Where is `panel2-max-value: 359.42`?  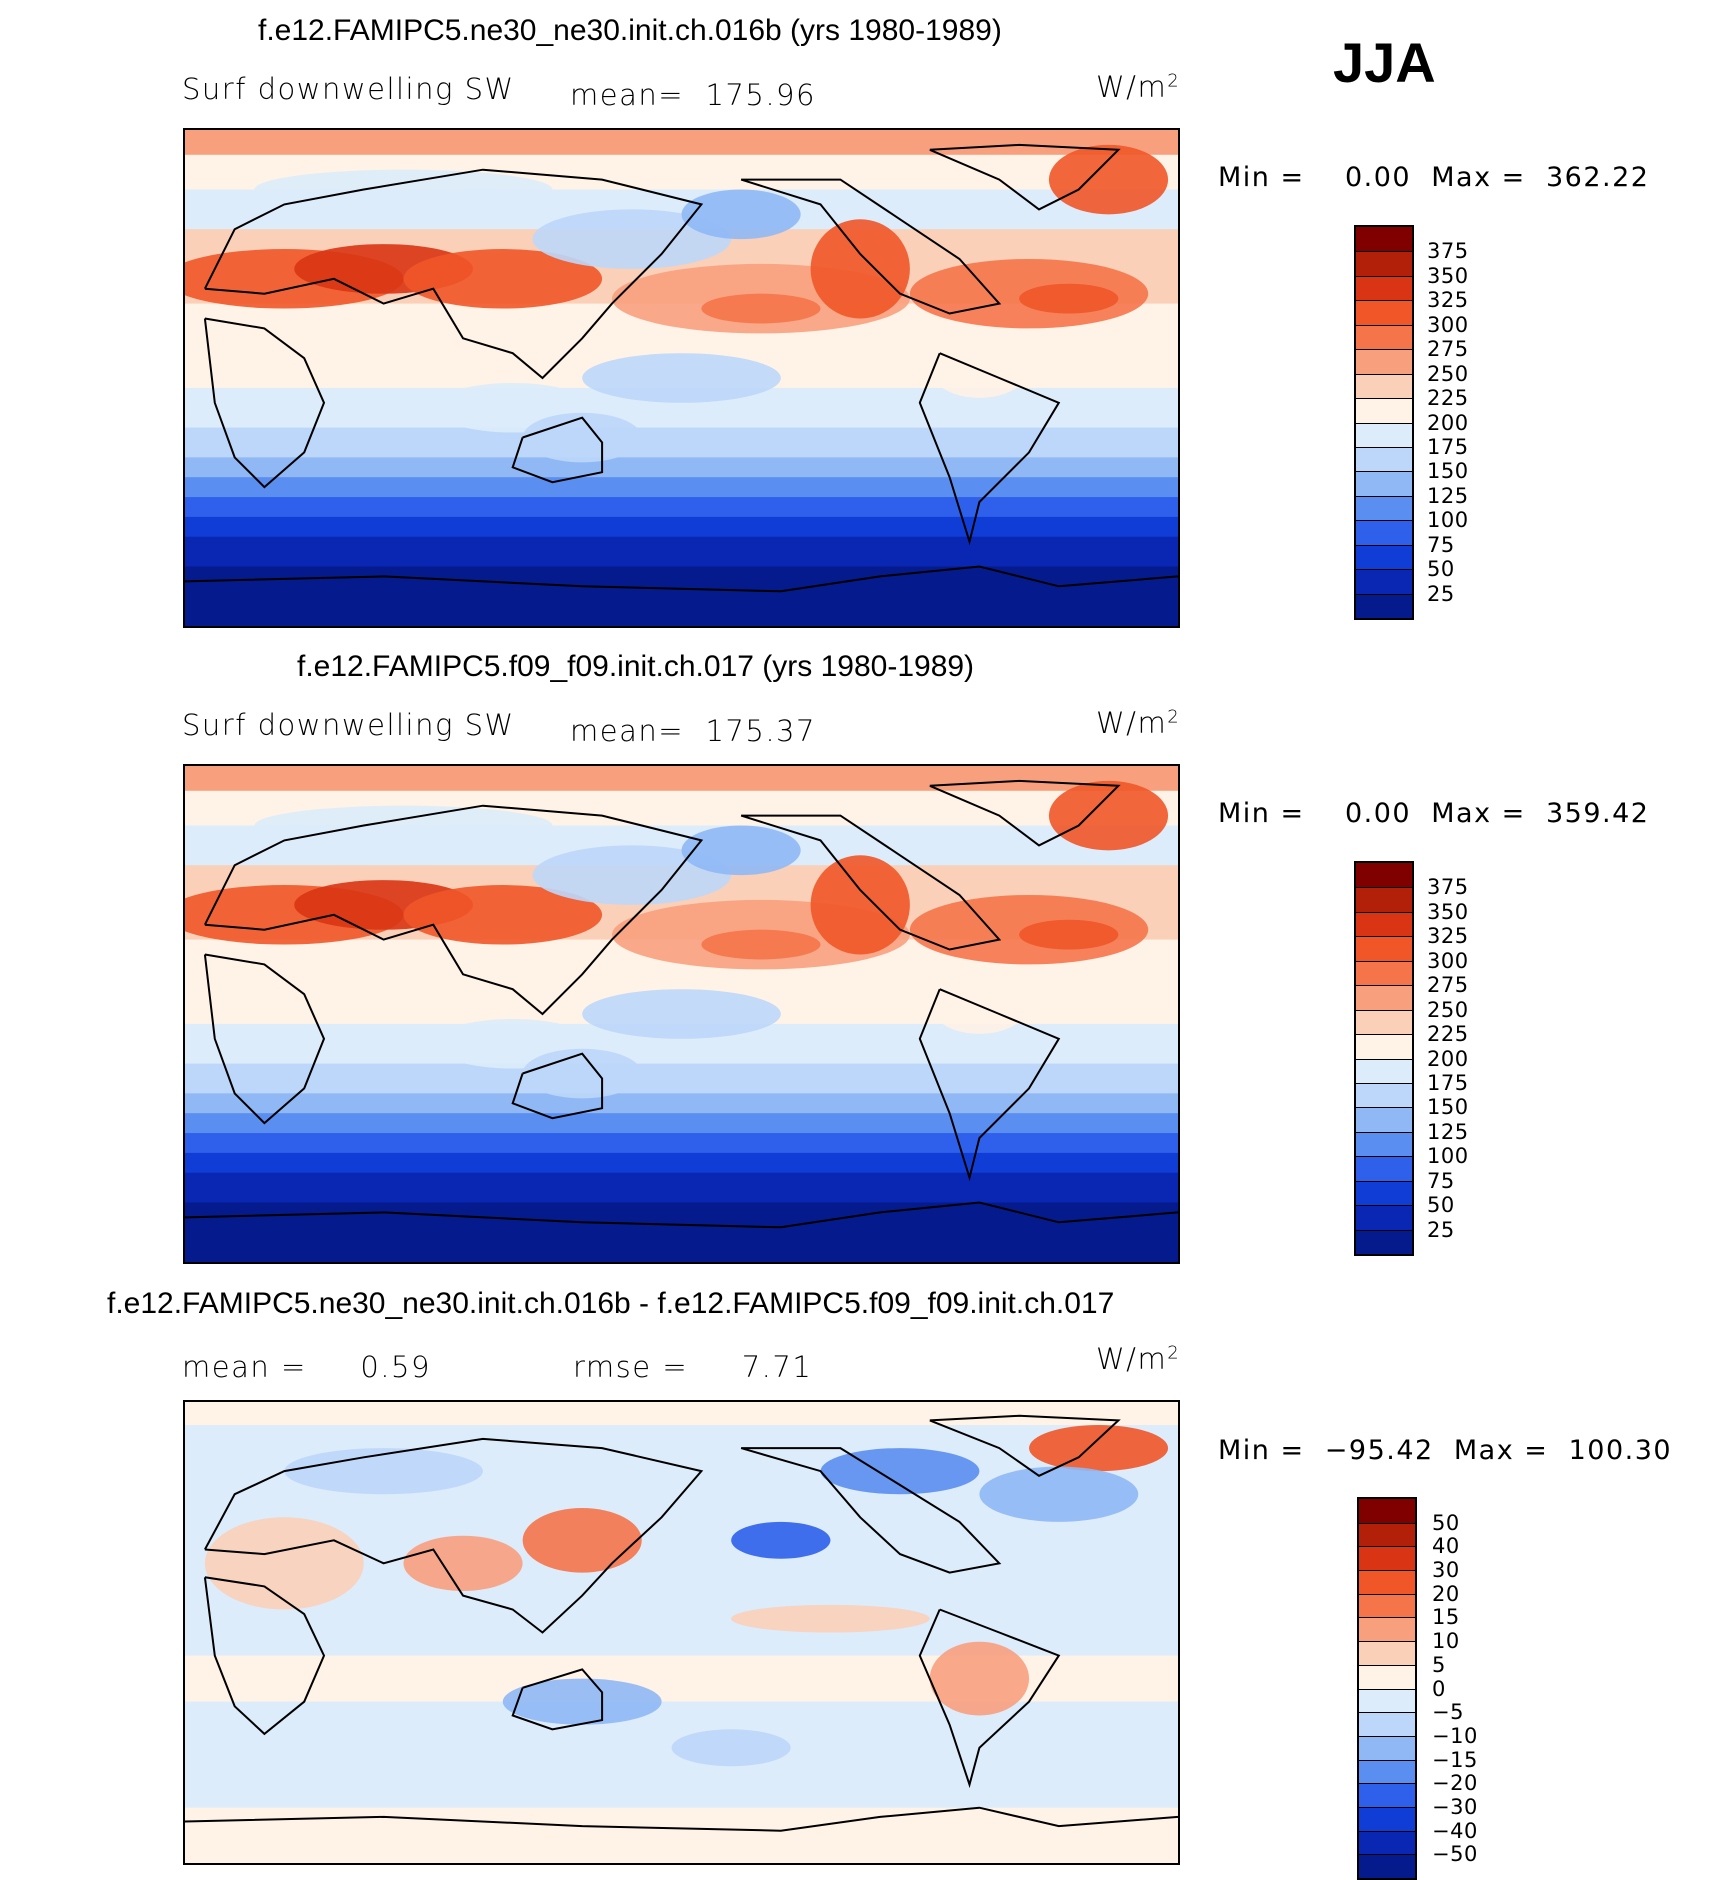
panel2-max-value: 359.42 is located at coordinates (1597, 813).